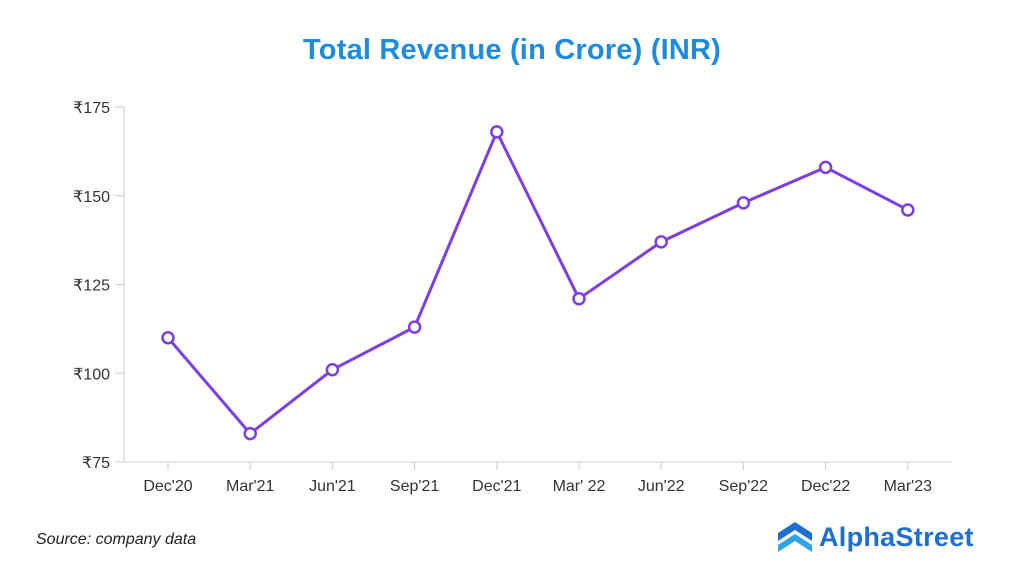 Image resolution: width=1024 pixels, height=585 pixels. Describe the element at coordinates (795, 537) in the screenshot. I see `alphastreet-logo-icon` at that location.